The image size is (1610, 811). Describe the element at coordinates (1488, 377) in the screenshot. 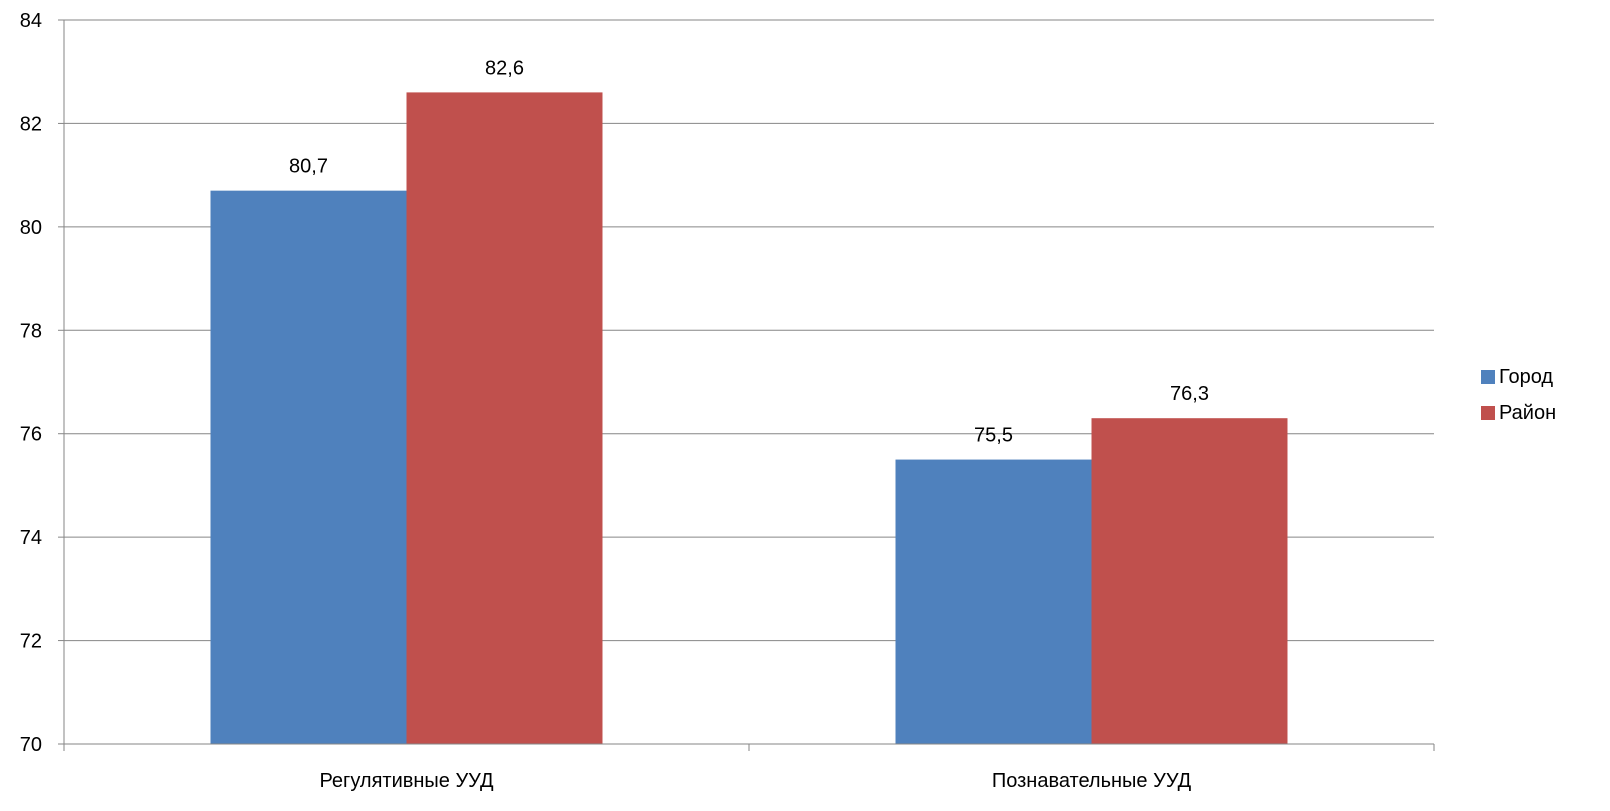

I see `legend-swatch-gorod` at that location.